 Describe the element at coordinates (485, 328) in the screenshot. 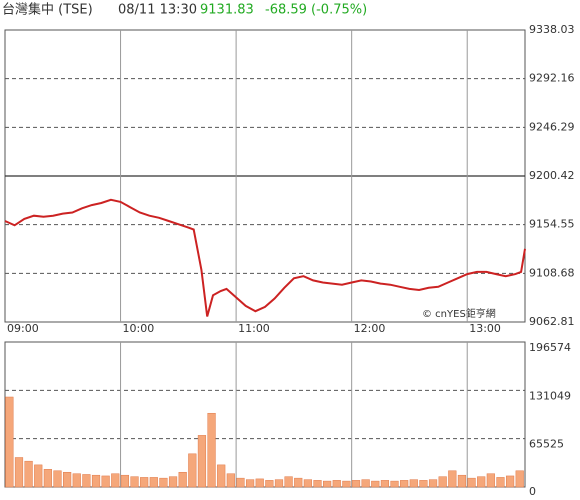

I see `x-tick-label: 13:00` at that location.